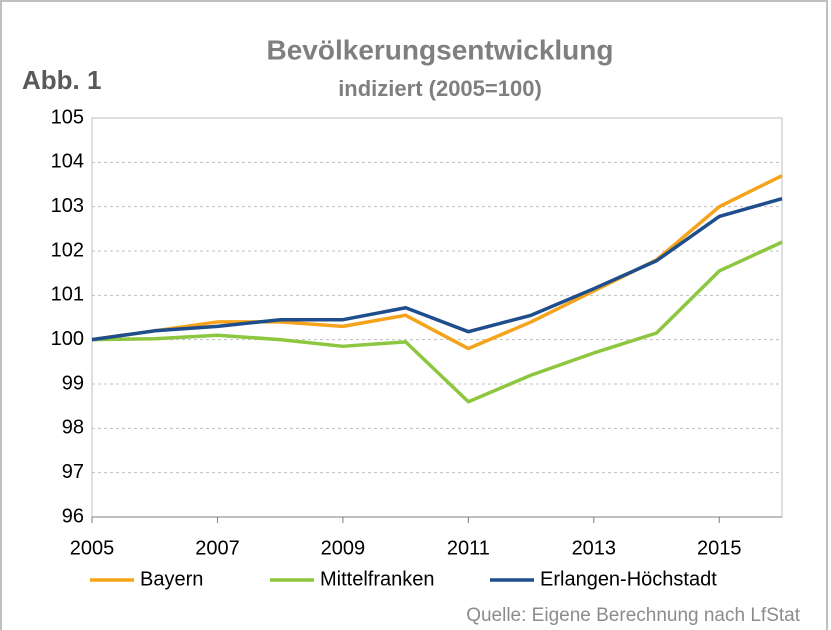  What do you see at coordinates (468, 548) in the screenshot?
I see `x-tick-label: 2011` at bounding box center [468, 548].